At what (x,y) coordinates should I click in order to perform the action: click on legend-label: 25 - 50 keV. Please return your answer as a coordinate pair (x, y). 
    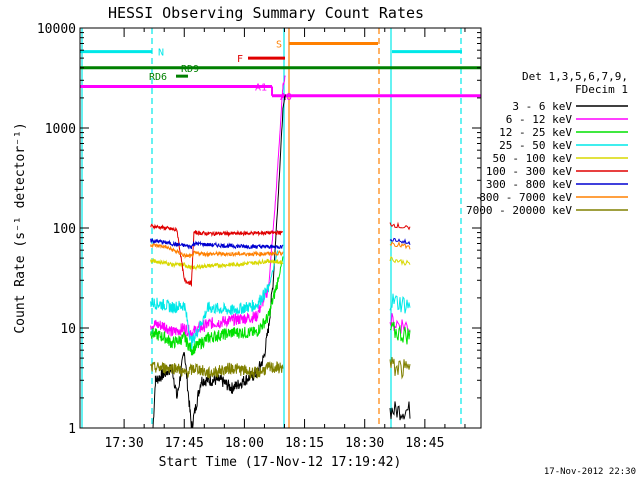
    Looking at the image, I should click on (535, 145).